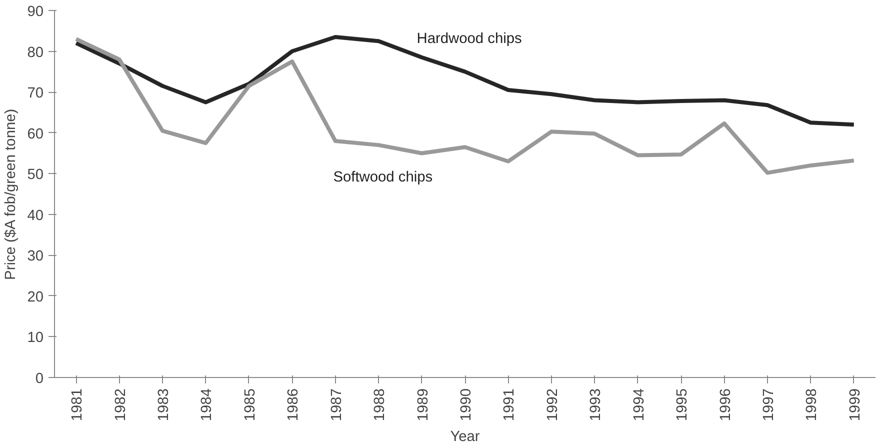 The width and height of the screenshot is (885, 448). What do you see at coordinates (35, 338) in the screenshot?
I see `y-tick-label: 10` at bounding box center [35, 338].